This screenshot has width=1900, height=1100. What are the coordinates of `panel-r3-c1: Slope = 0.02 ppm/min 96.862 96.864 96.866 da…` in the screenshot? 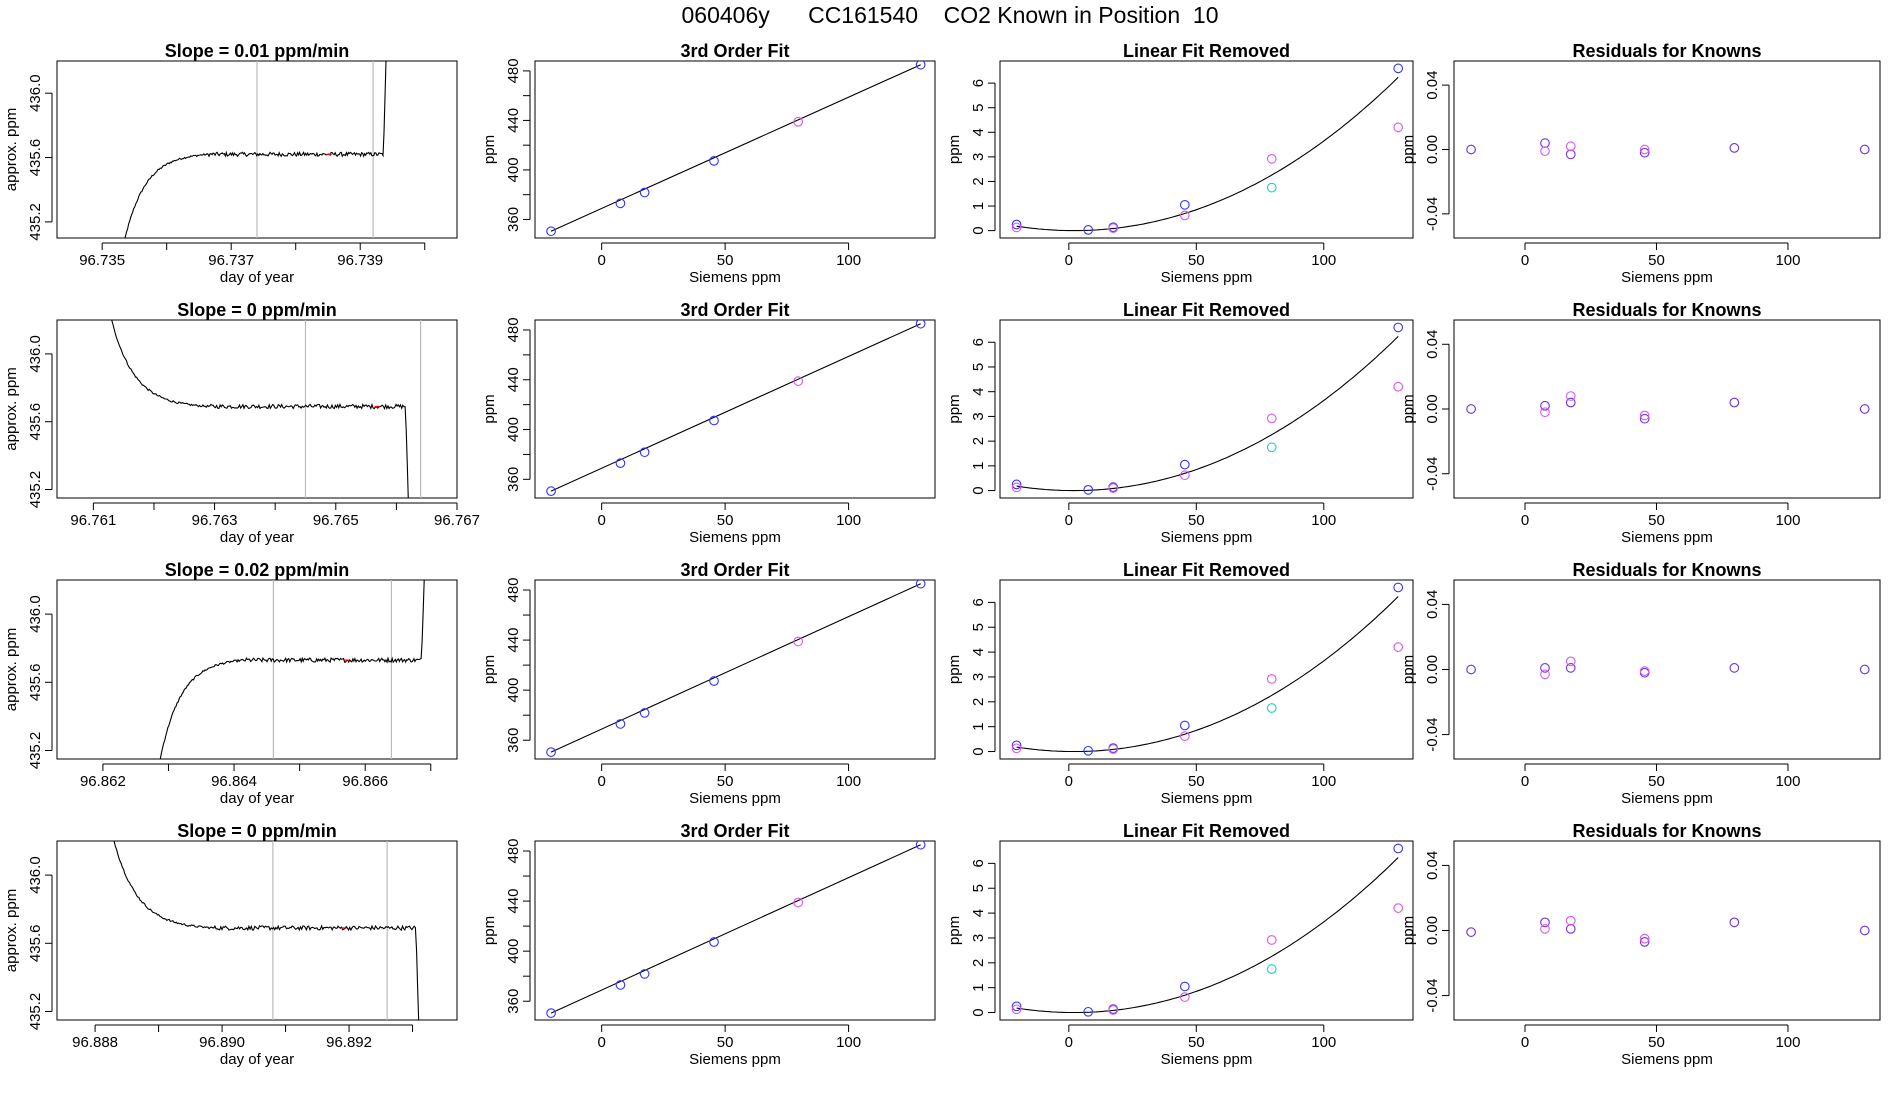 It's located at (230, 683).